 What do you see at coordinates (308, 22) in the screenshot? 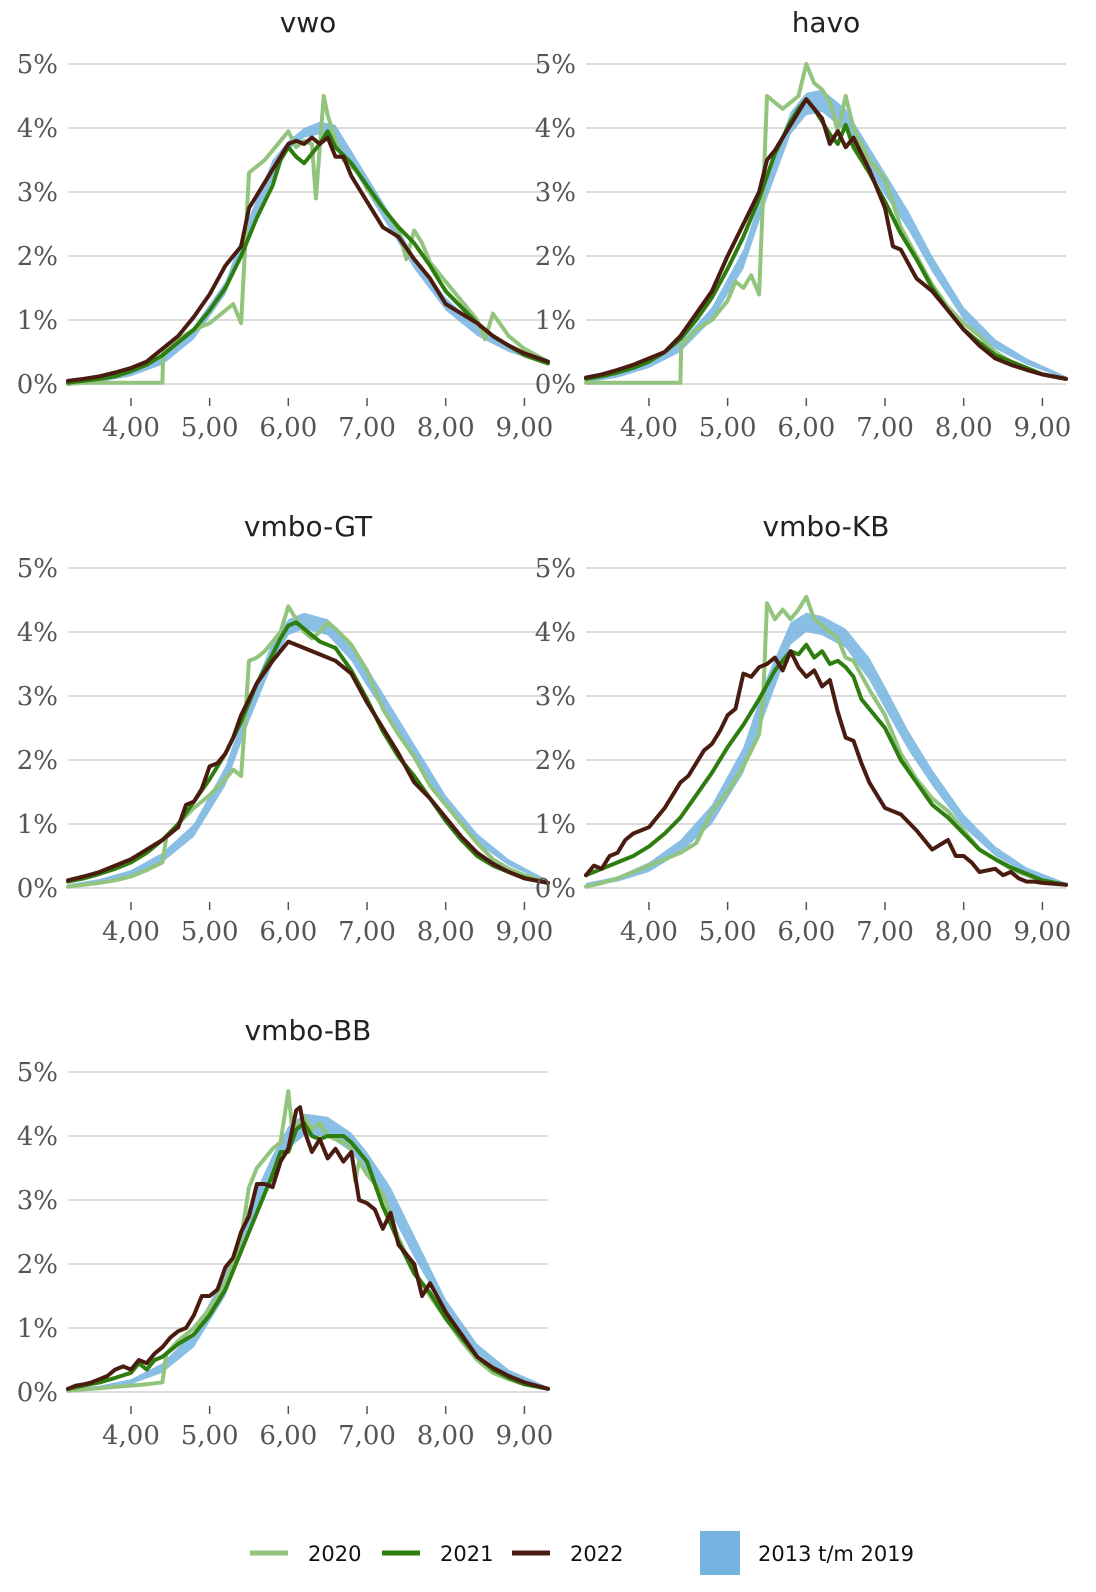
I see `panel-title: vwo` at bounding box center [308, 22].